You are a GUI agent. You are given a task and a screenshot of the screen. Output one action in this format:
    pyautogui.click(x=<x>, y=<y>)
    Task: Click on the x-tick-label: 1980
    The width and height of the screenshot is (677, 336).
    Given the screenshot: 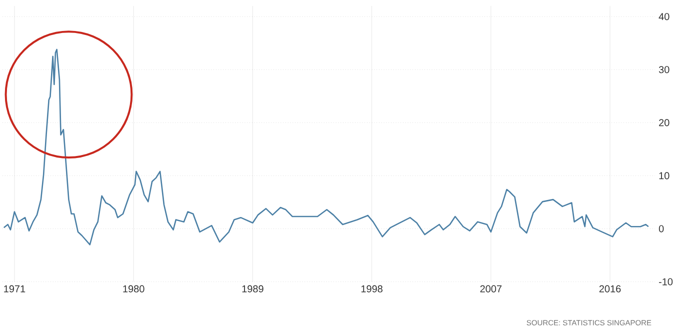 What is the action you would take?
    pyautogui.click(x=133, y=289)
    